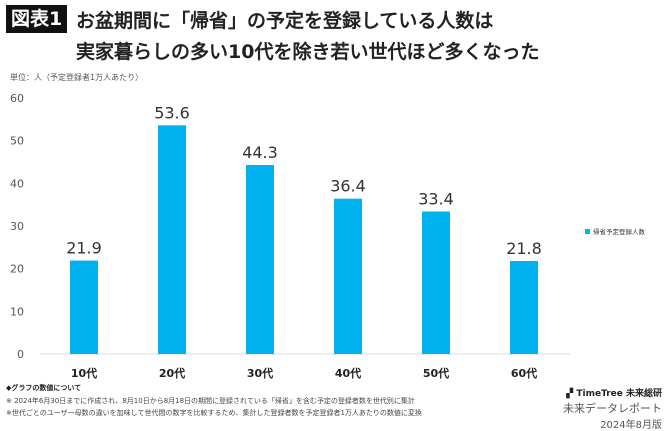 The height and width of the screenshot is (431, 670). Describe the element at coordinates (260, 259) in the screenshot. I see `bar-30代` at that location.